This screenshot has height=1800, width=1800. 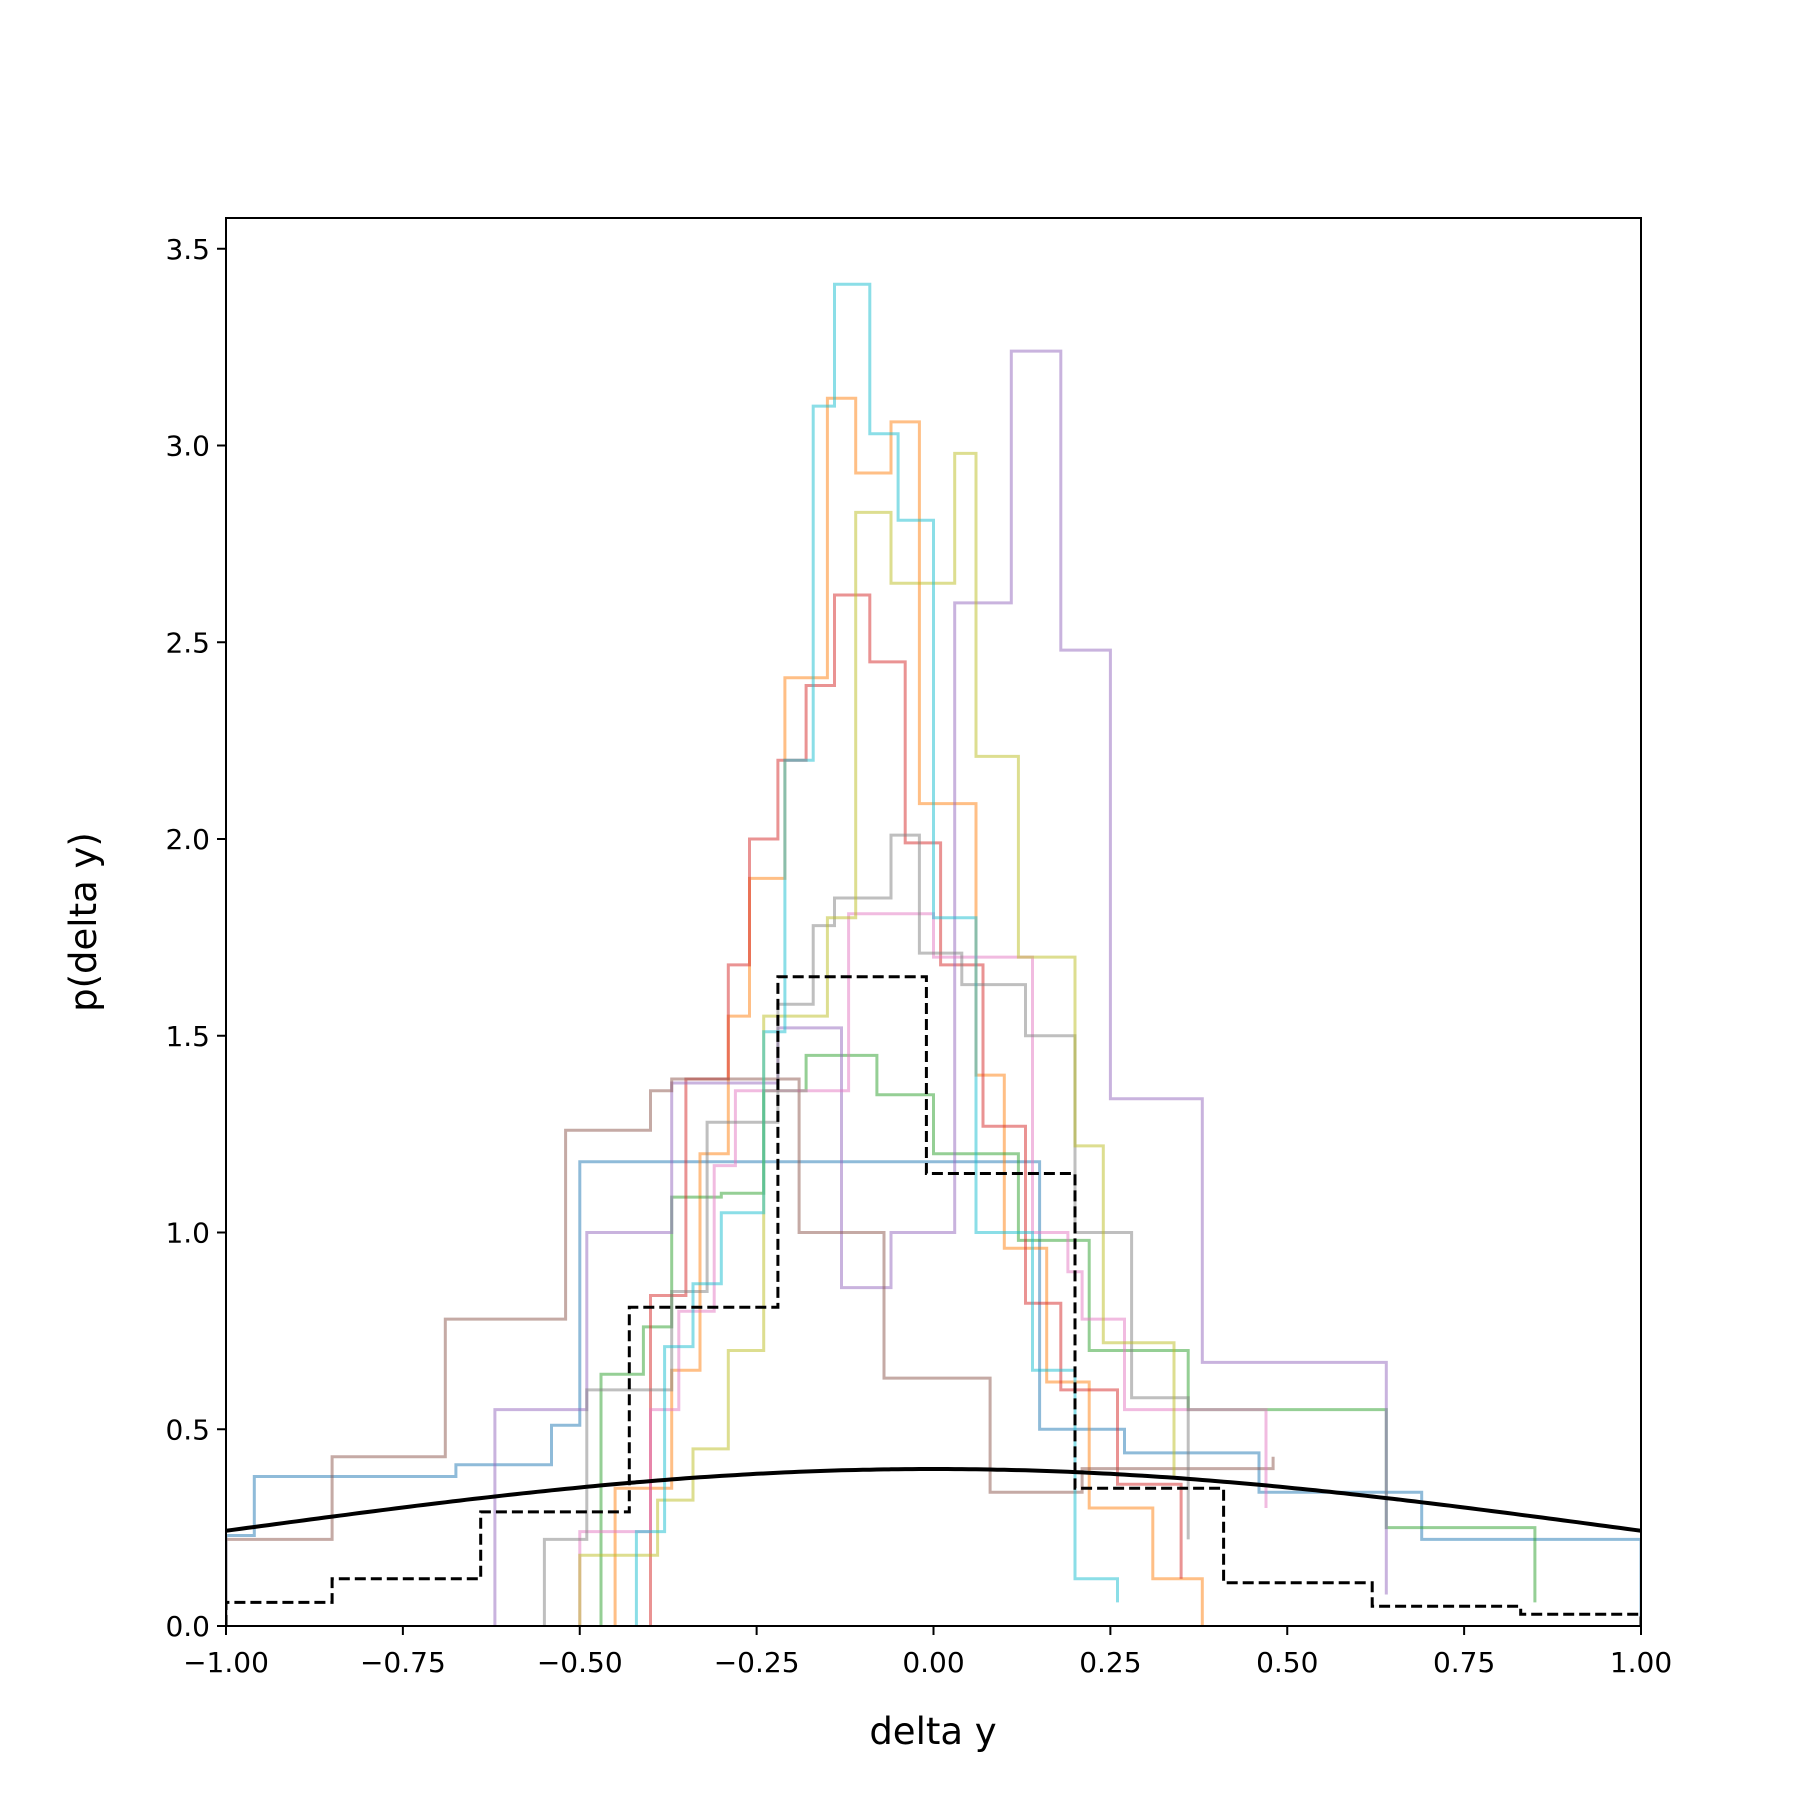 What do you see at coordinates (187, 1036) in the screenshot?
I see `y-tick-label: 1.5` at bounding box center [187, 1036].